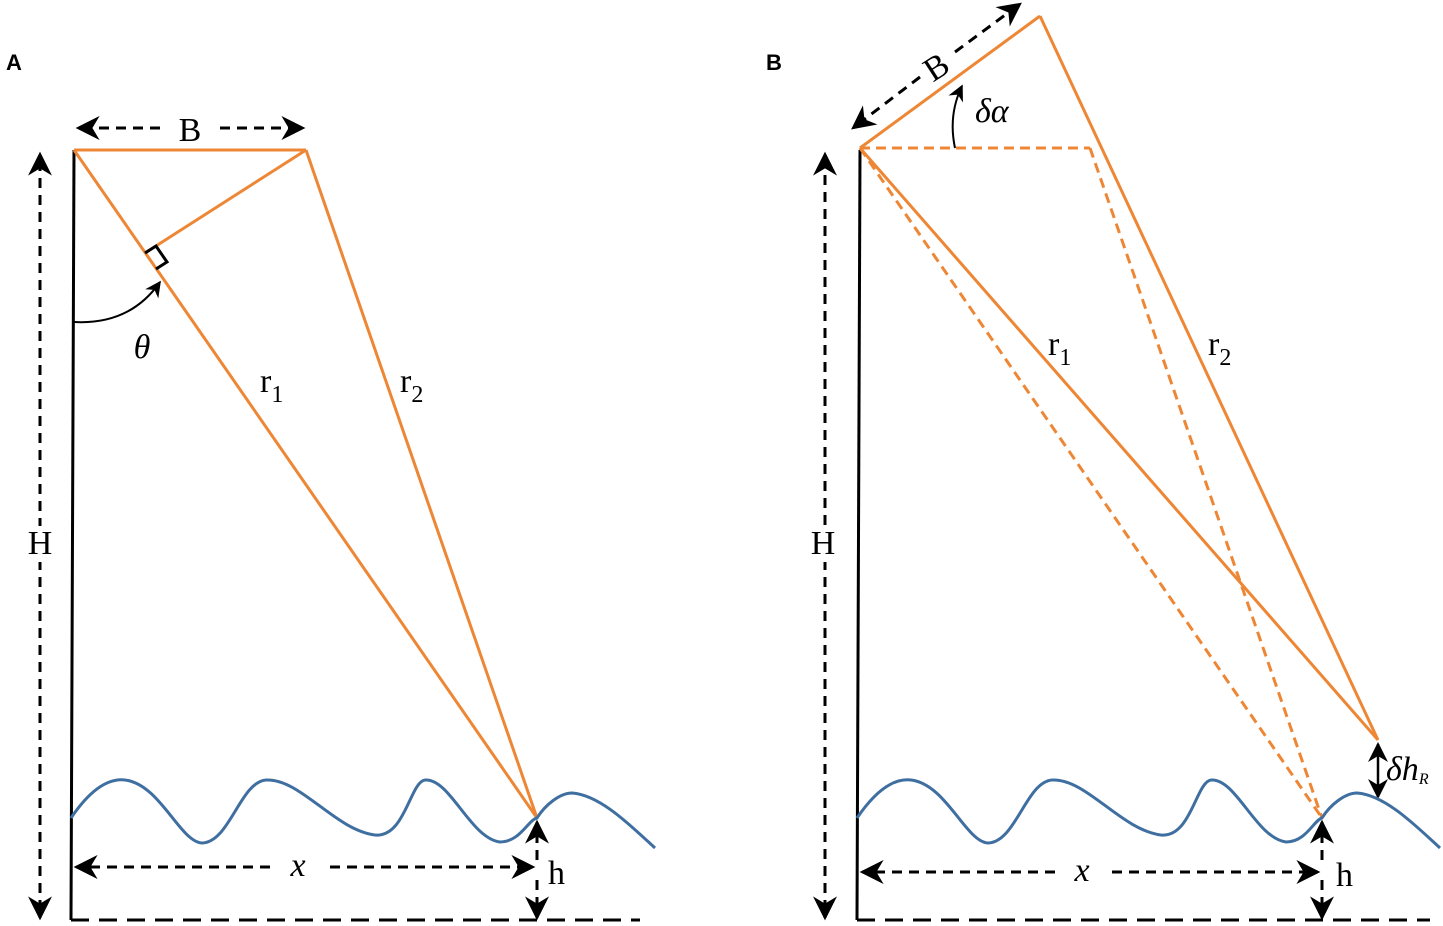  Describe the element at coordinates (556, 873) in the screenshot. I see `panel-a-h-label: h` at that location.